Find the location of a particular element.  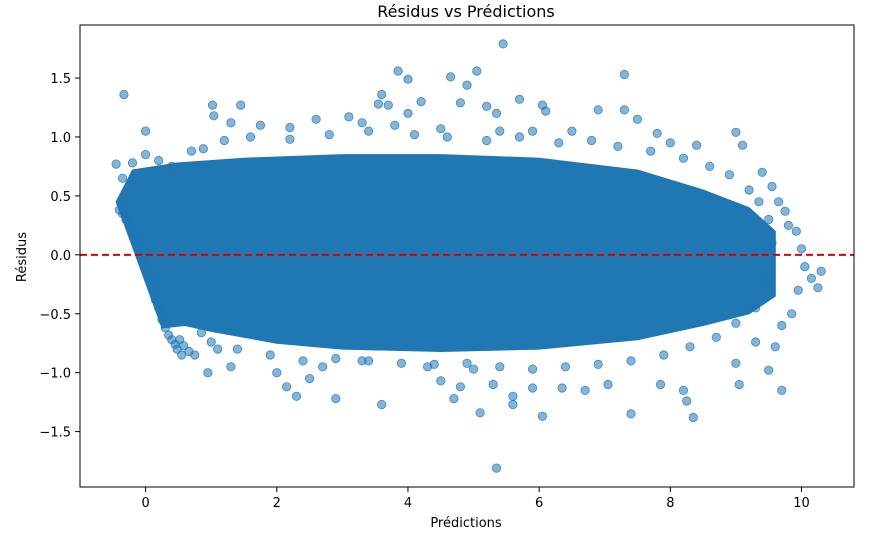

x-axis-ticks: 0 2 4 6 8 10 is located at coordinates (475, 499).